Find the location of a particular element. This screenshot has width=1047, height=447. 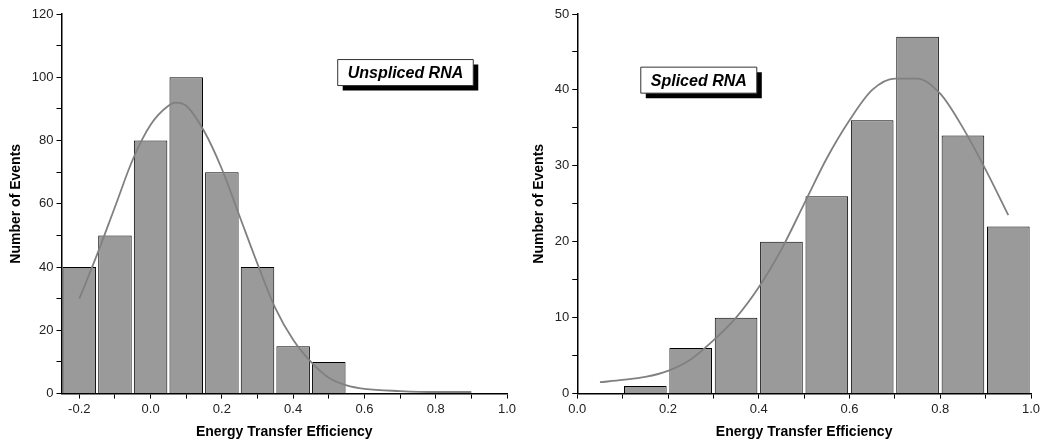

y-tick-label: 100 is located at coordinates (42, 76).